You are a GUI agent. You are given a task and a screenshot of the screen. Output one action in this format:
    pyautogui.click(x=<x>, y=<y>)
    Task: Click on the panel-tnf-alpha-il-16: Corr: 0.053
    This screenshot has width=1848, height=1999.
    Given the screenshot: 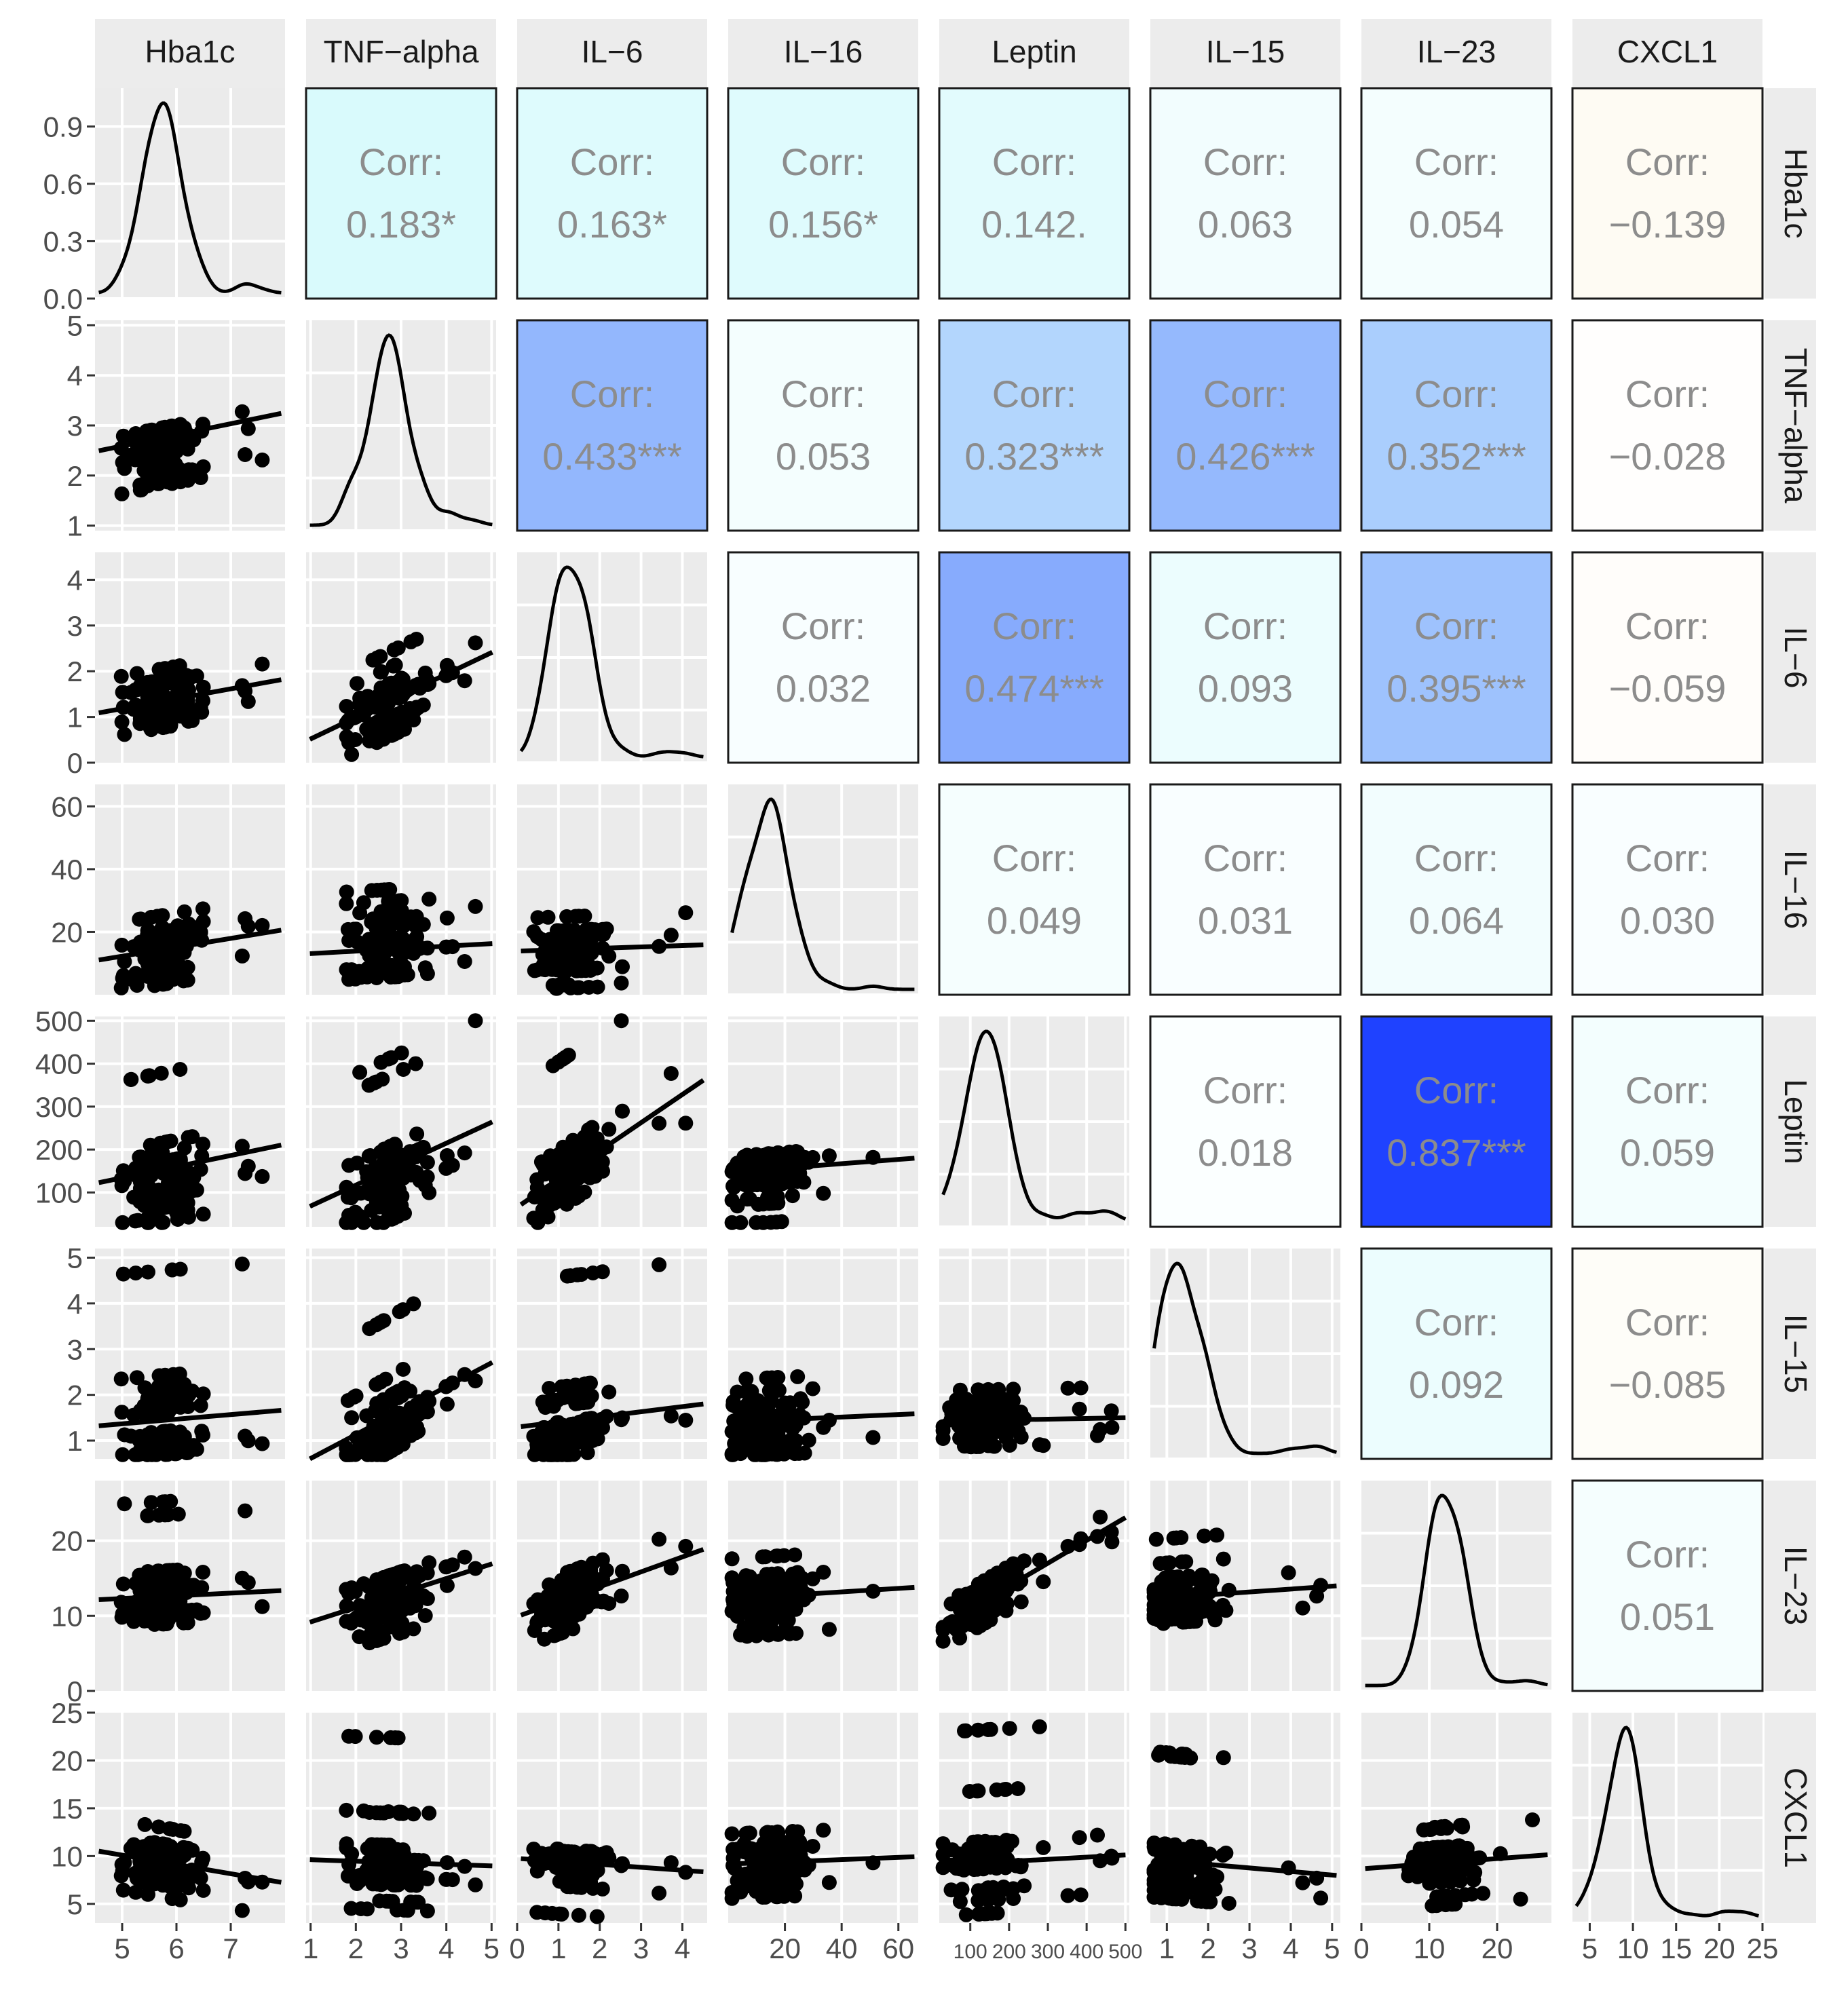 What is the action you would take?
    pyautogui.click(x=824, y=425)
    